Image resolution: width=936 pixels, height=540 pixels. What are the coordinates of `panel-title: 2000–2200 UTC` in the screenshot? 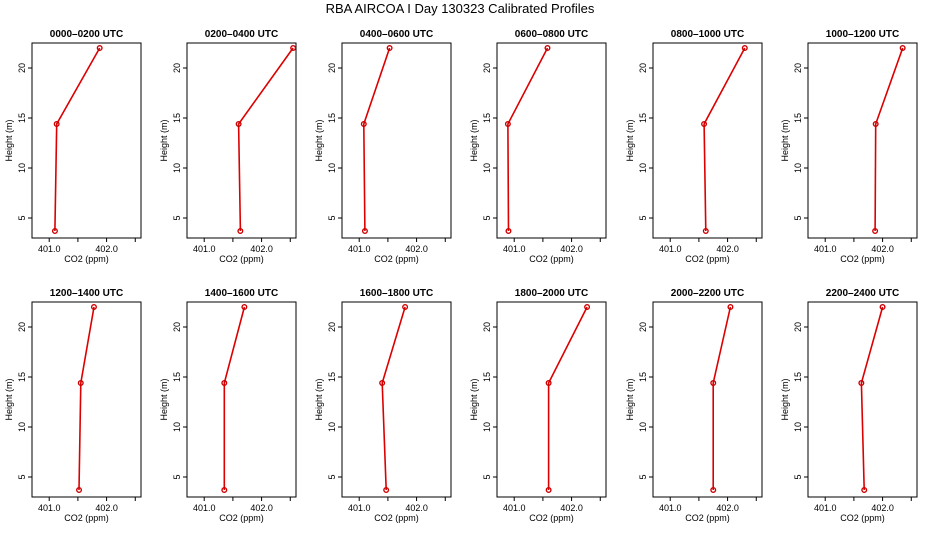 It's located at (707, 293).